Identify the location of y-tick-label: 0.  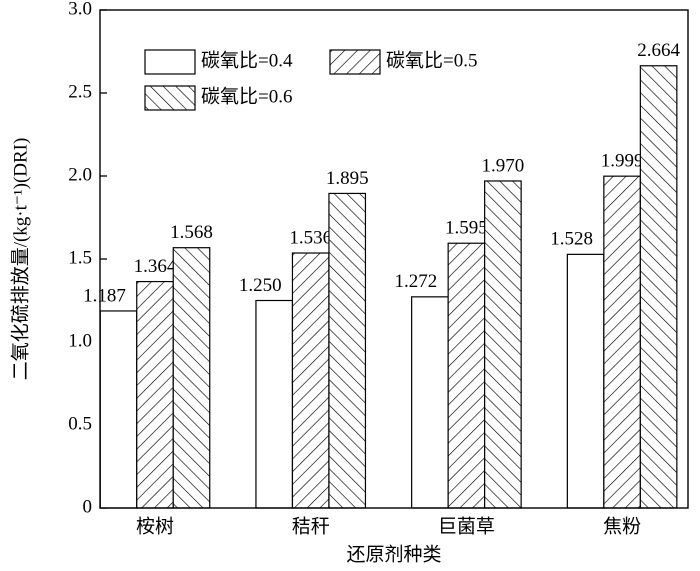
(88, 506).